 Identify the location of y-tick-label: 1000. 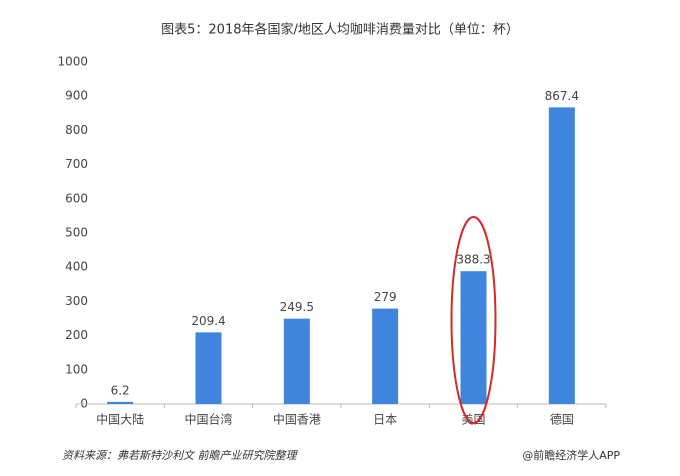
(72, 62).